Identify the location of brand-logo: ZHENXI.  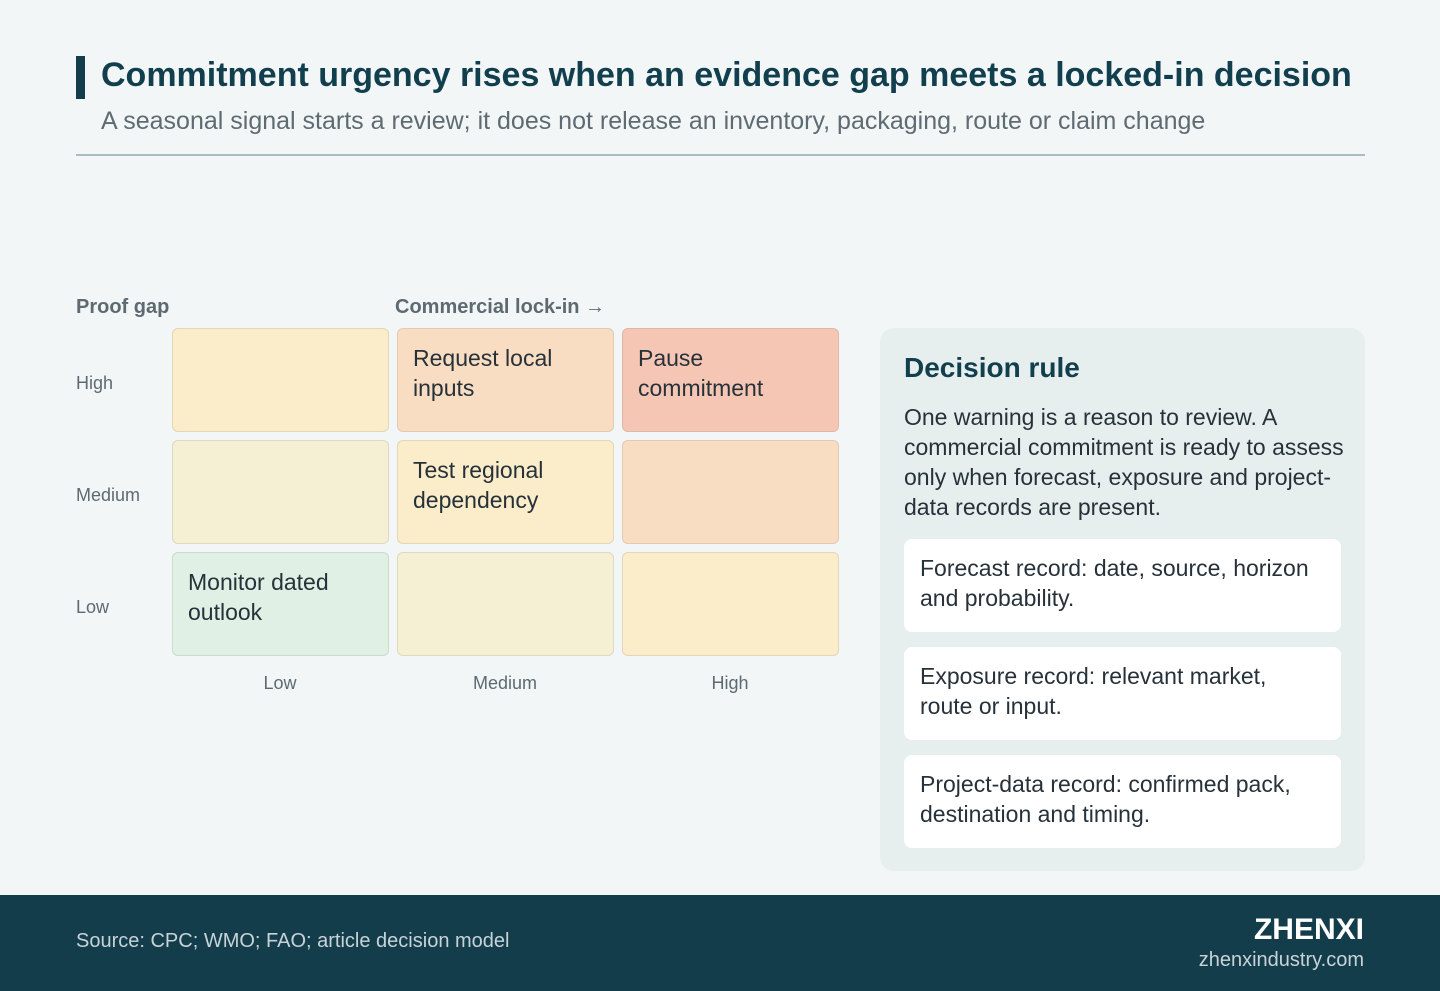
(1308, 929).